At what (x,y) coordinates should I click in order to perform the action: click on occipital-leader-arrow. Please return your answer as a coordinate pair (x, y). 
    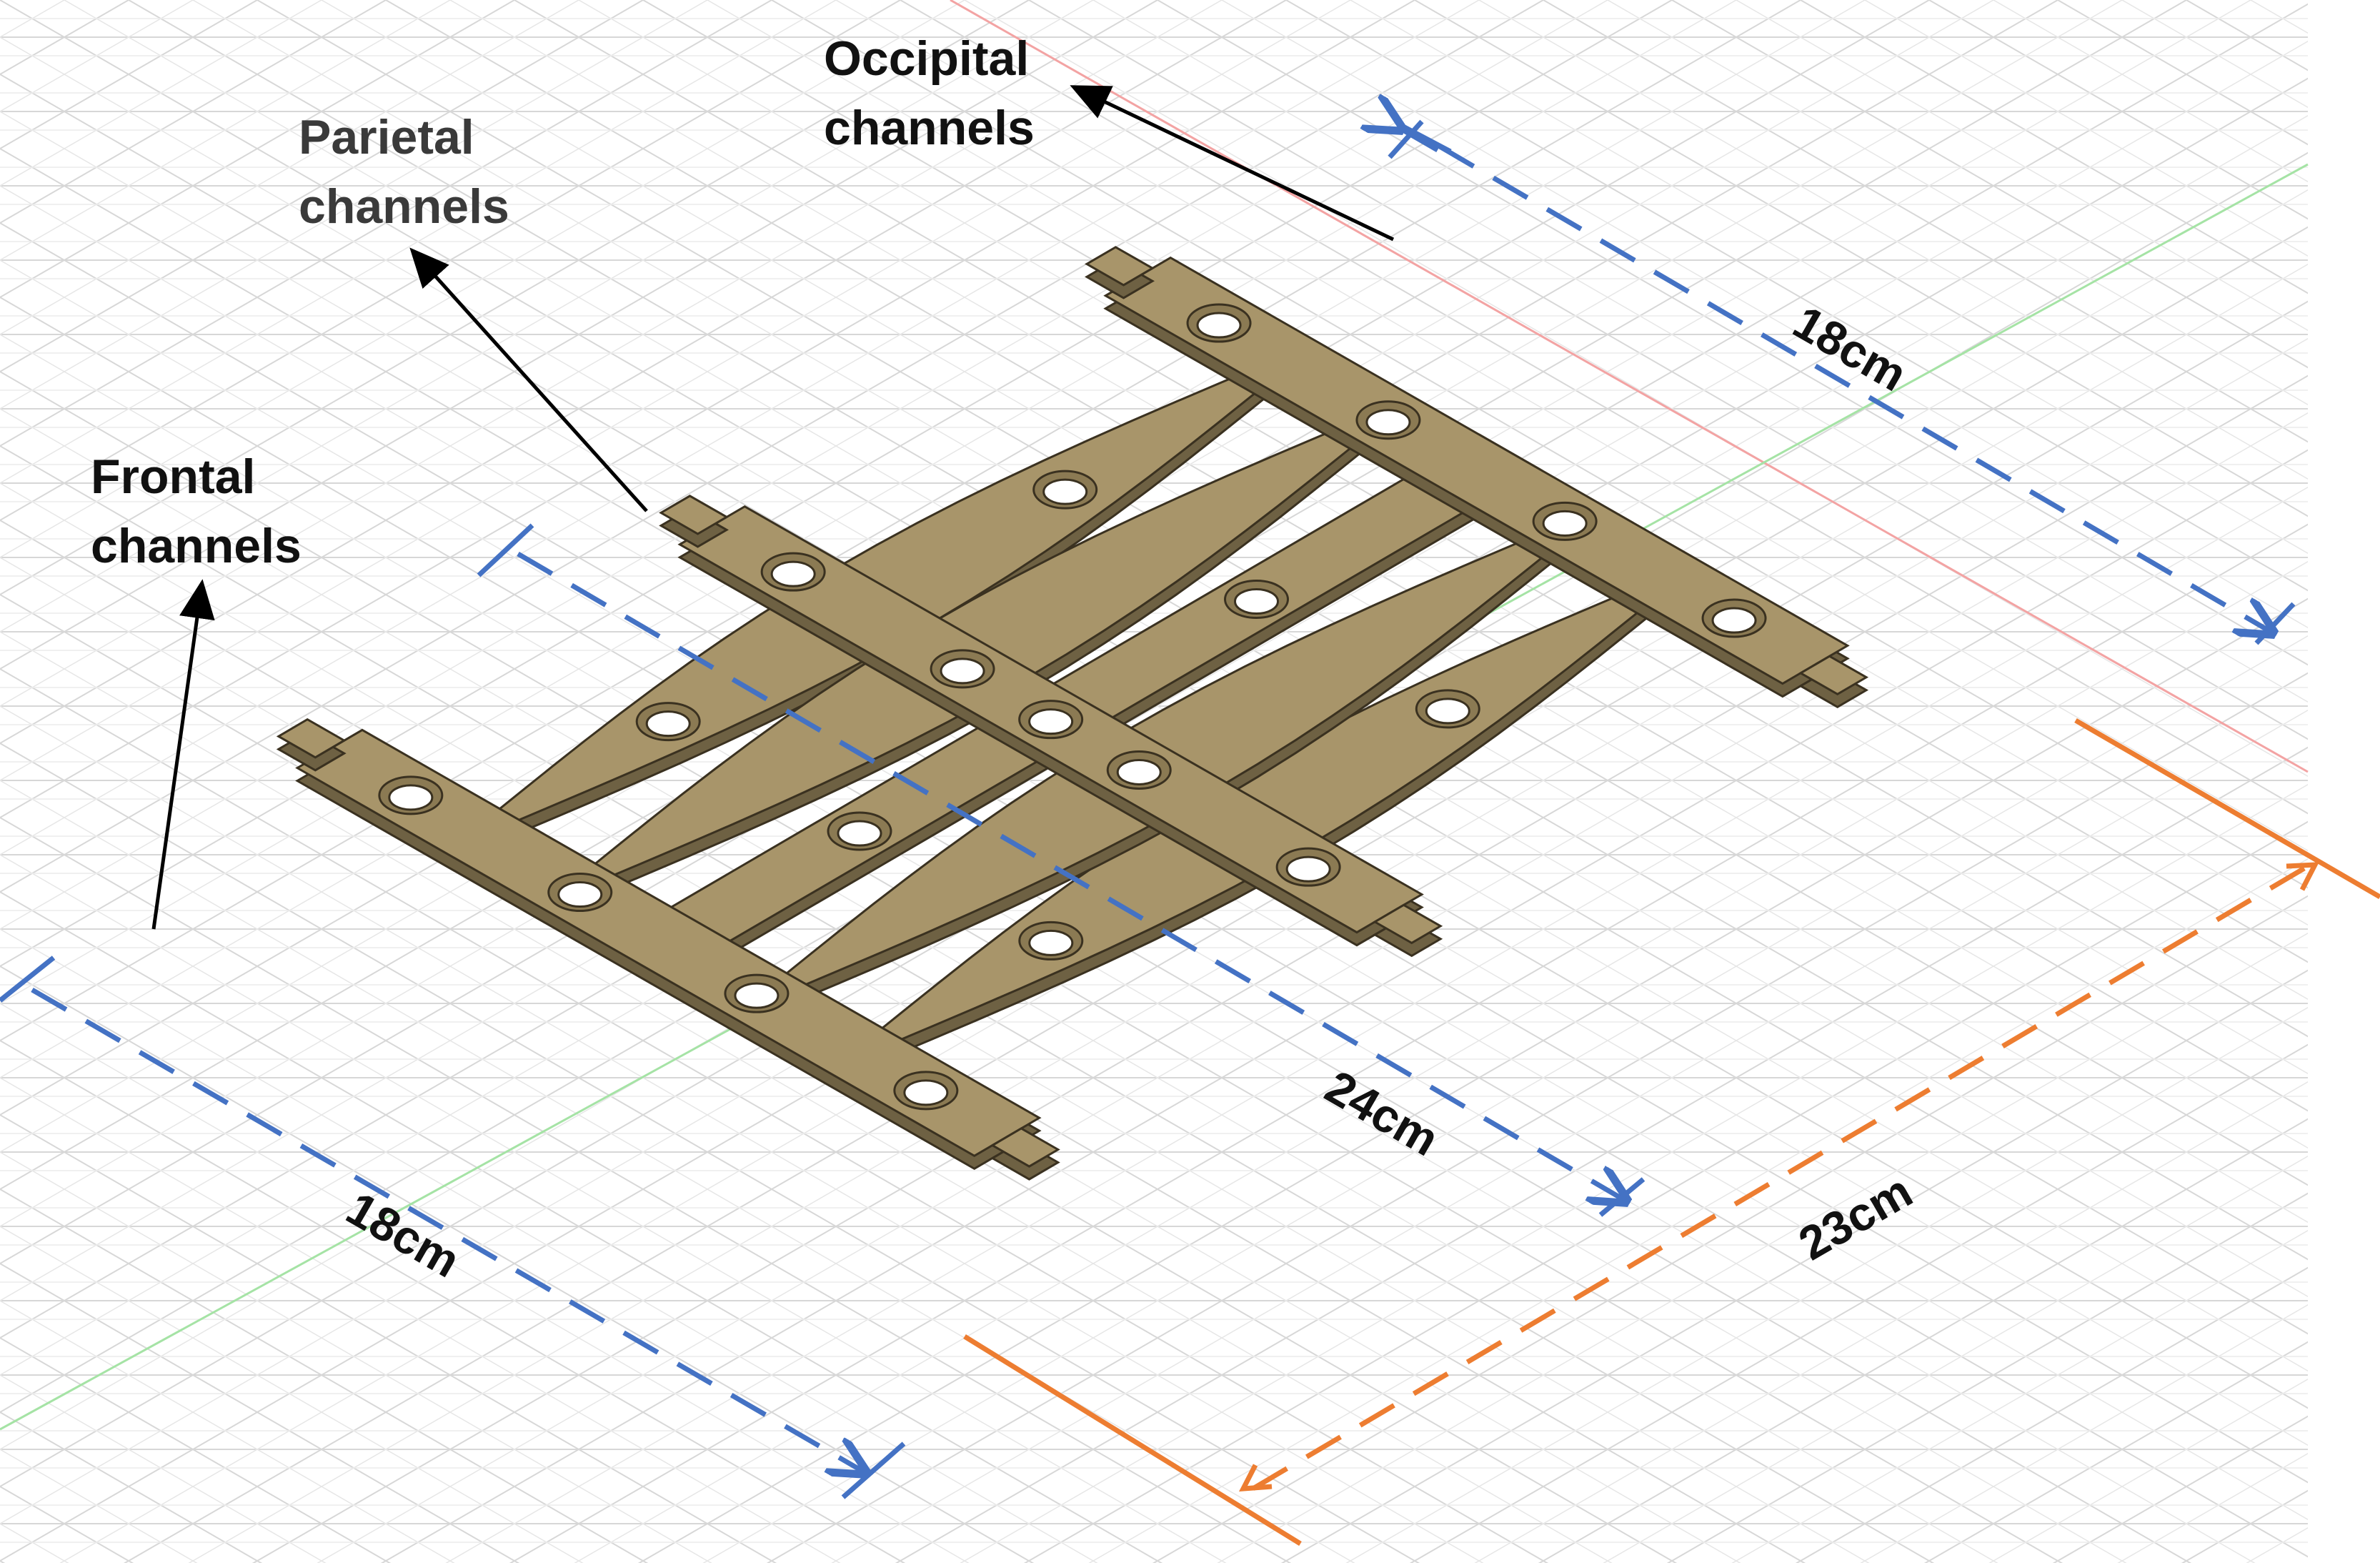
    Looking at the image, I should click on (1232, 163).